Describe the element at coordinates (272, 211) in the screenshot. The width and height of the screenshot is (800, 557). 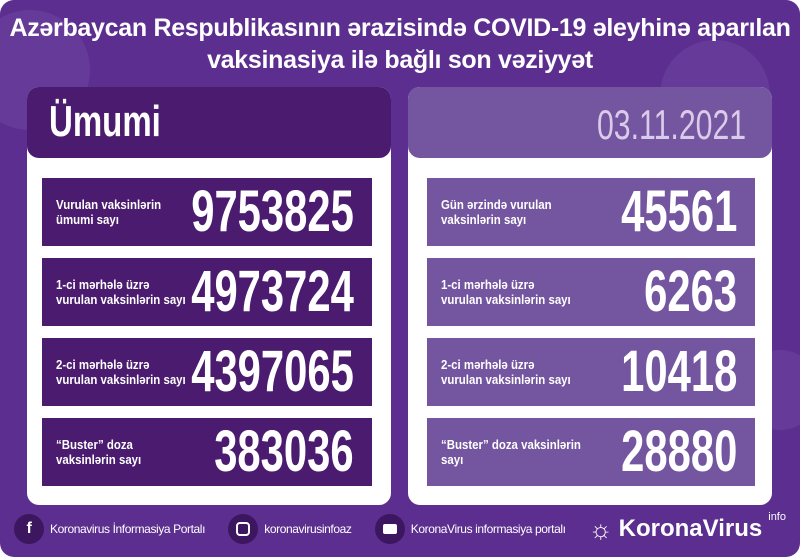
I see `row-value: 9753825` at that location.